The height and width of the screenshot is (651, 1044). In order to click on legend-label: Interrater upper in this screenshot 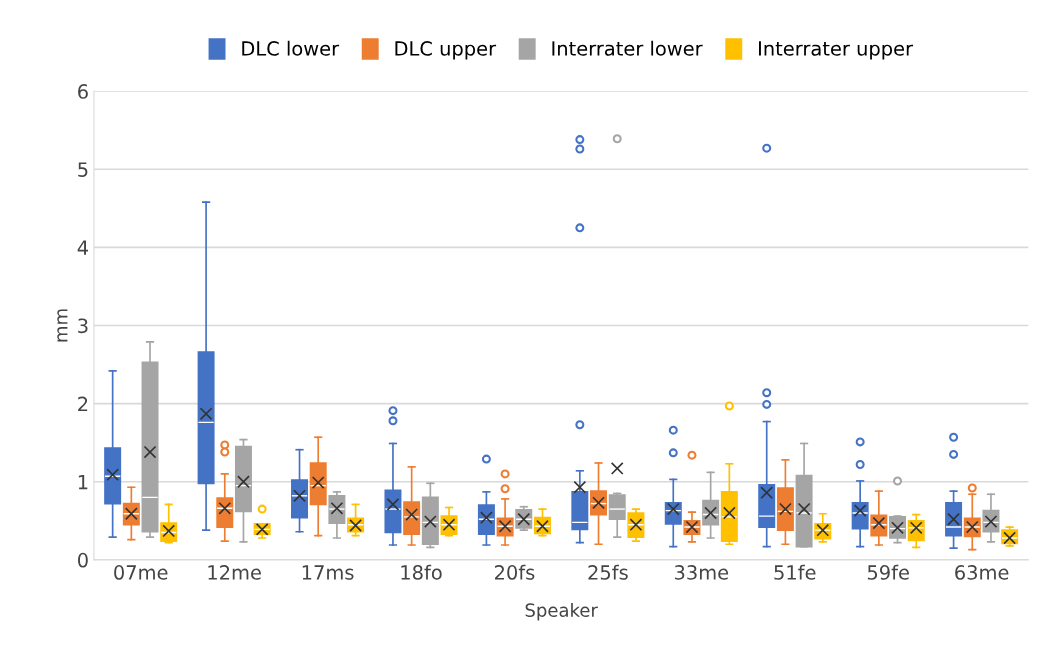, I will do `click(836, 50)`.